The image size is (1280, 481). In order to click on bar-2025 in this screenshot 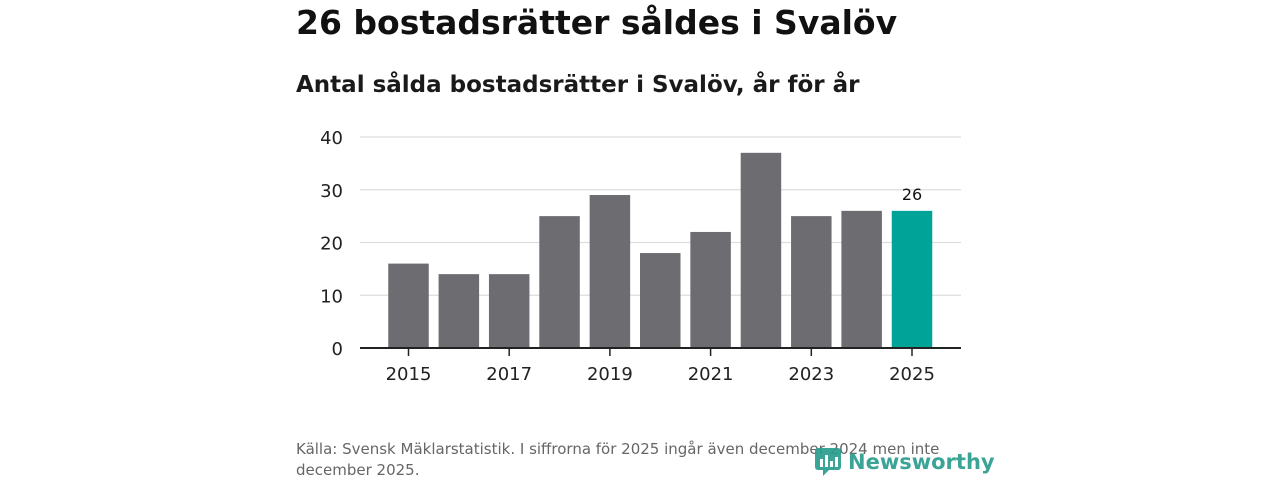, I will do `click(912, 279)`.